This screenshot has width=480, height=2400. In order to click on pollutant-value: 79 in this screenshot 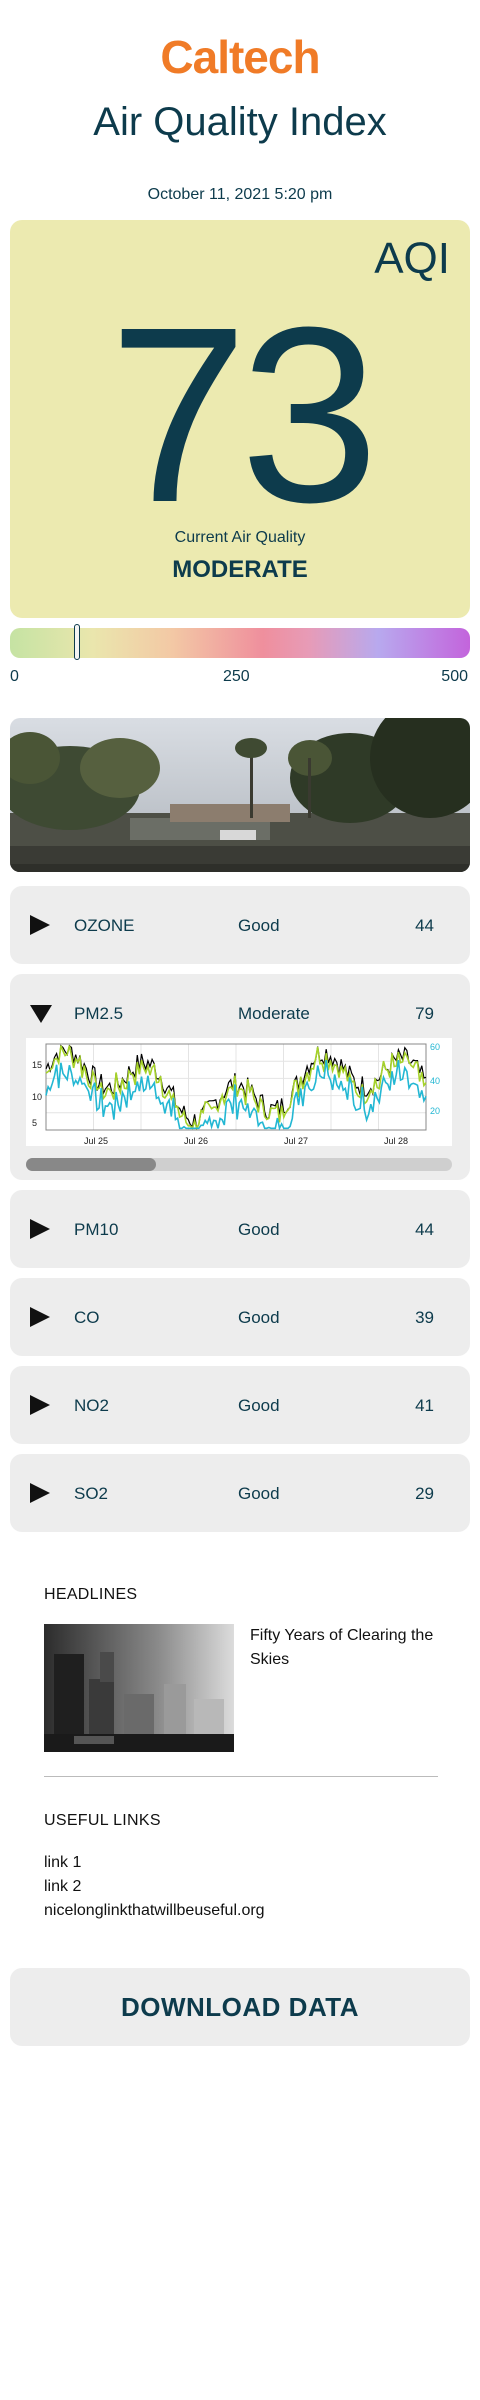, I will do `click(424, 1013)`.